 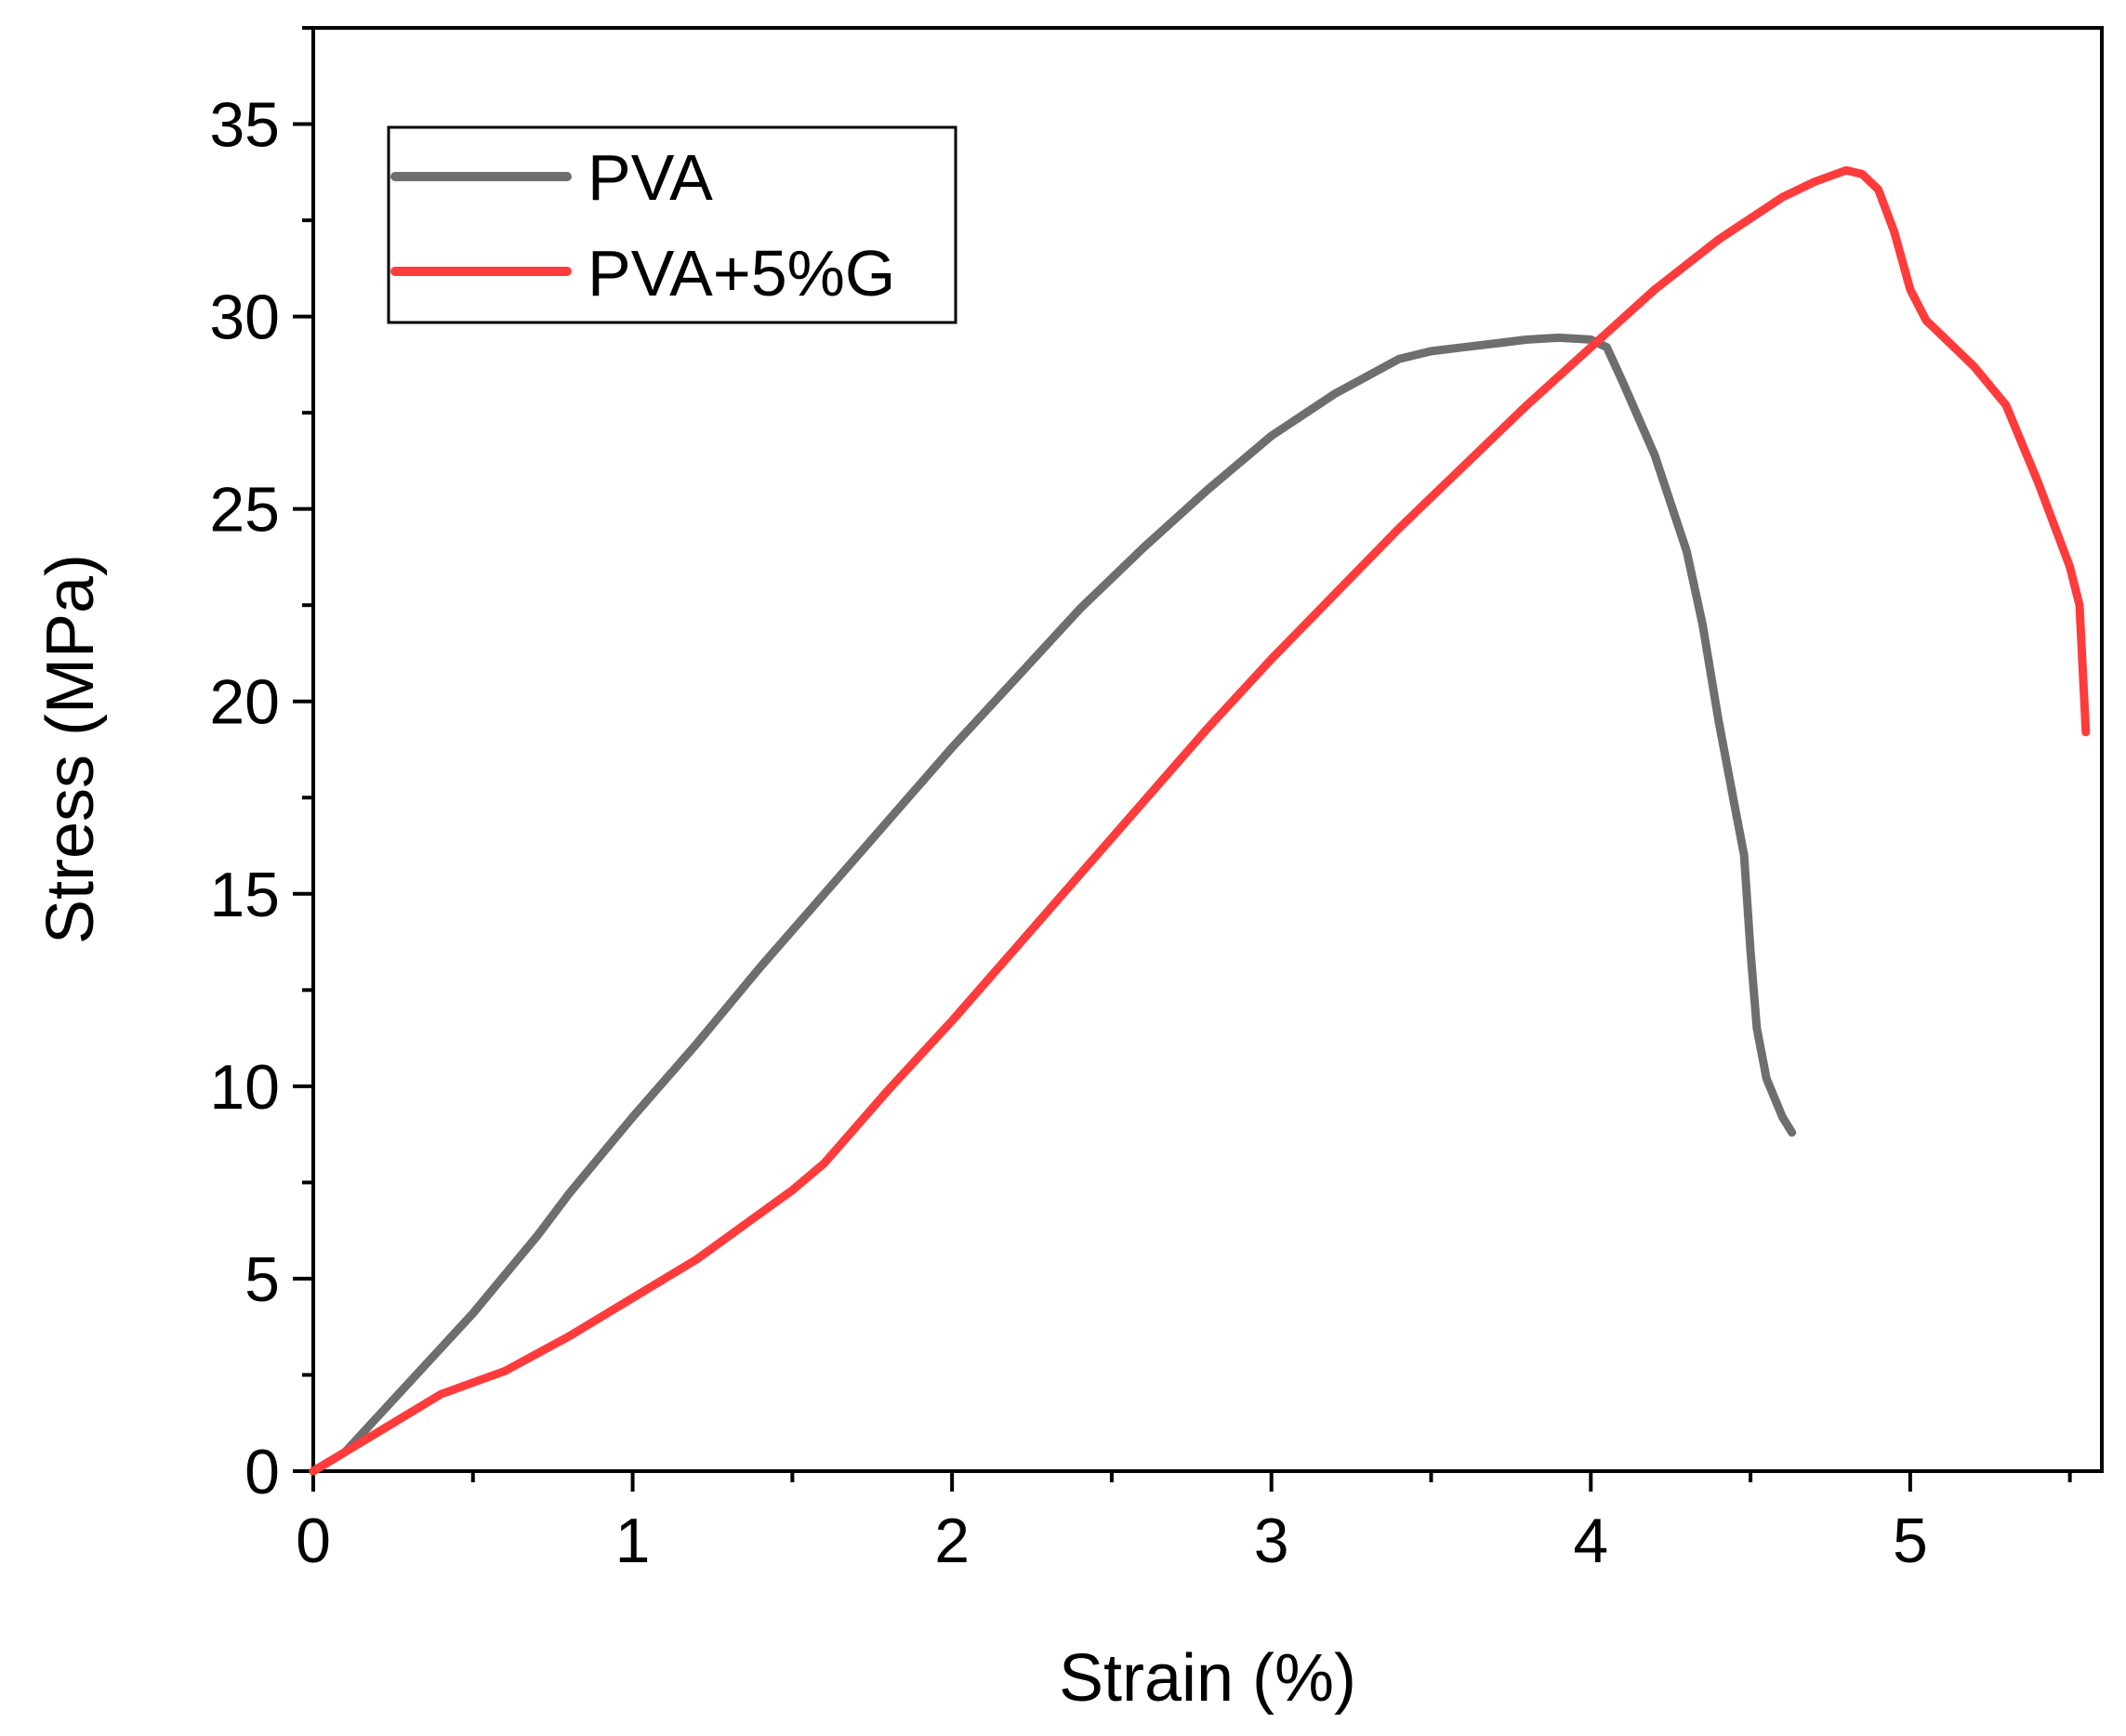 I want to click on x-tick-label: 0, so click(x=313, y=1541).